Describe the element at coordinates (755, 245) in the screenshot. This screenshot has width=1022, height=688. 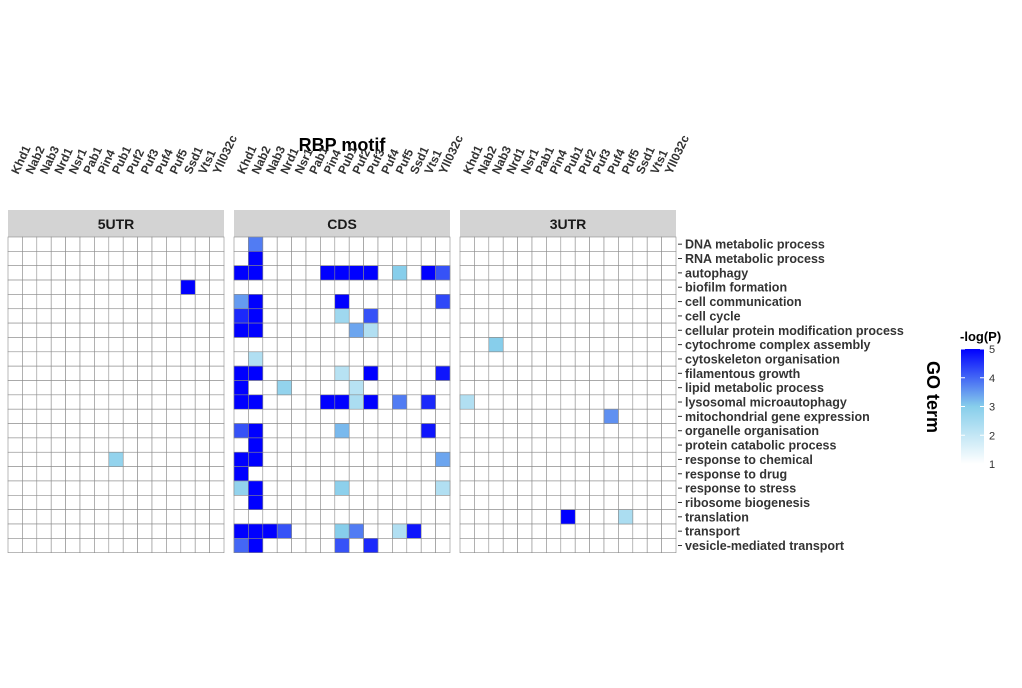
I see `y-tick-dna-metabolic-process: DNA metabolic process` at that location.